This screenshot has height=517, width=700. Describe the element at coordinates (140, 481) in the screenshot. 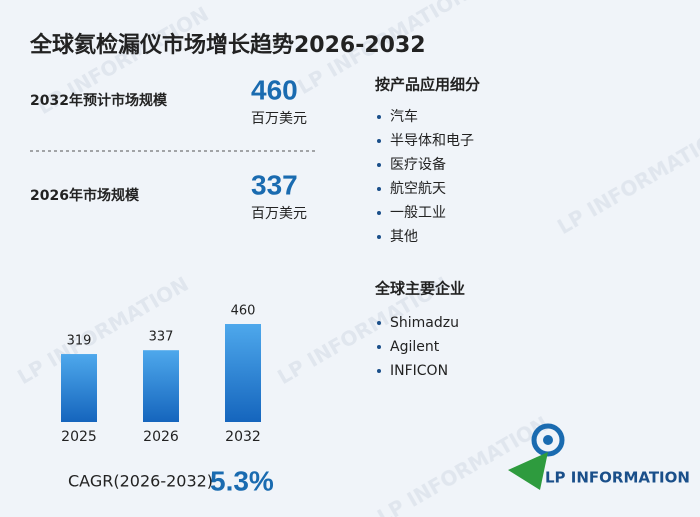

I see `cagr-label: CAGR(2026-2032)` at that location.